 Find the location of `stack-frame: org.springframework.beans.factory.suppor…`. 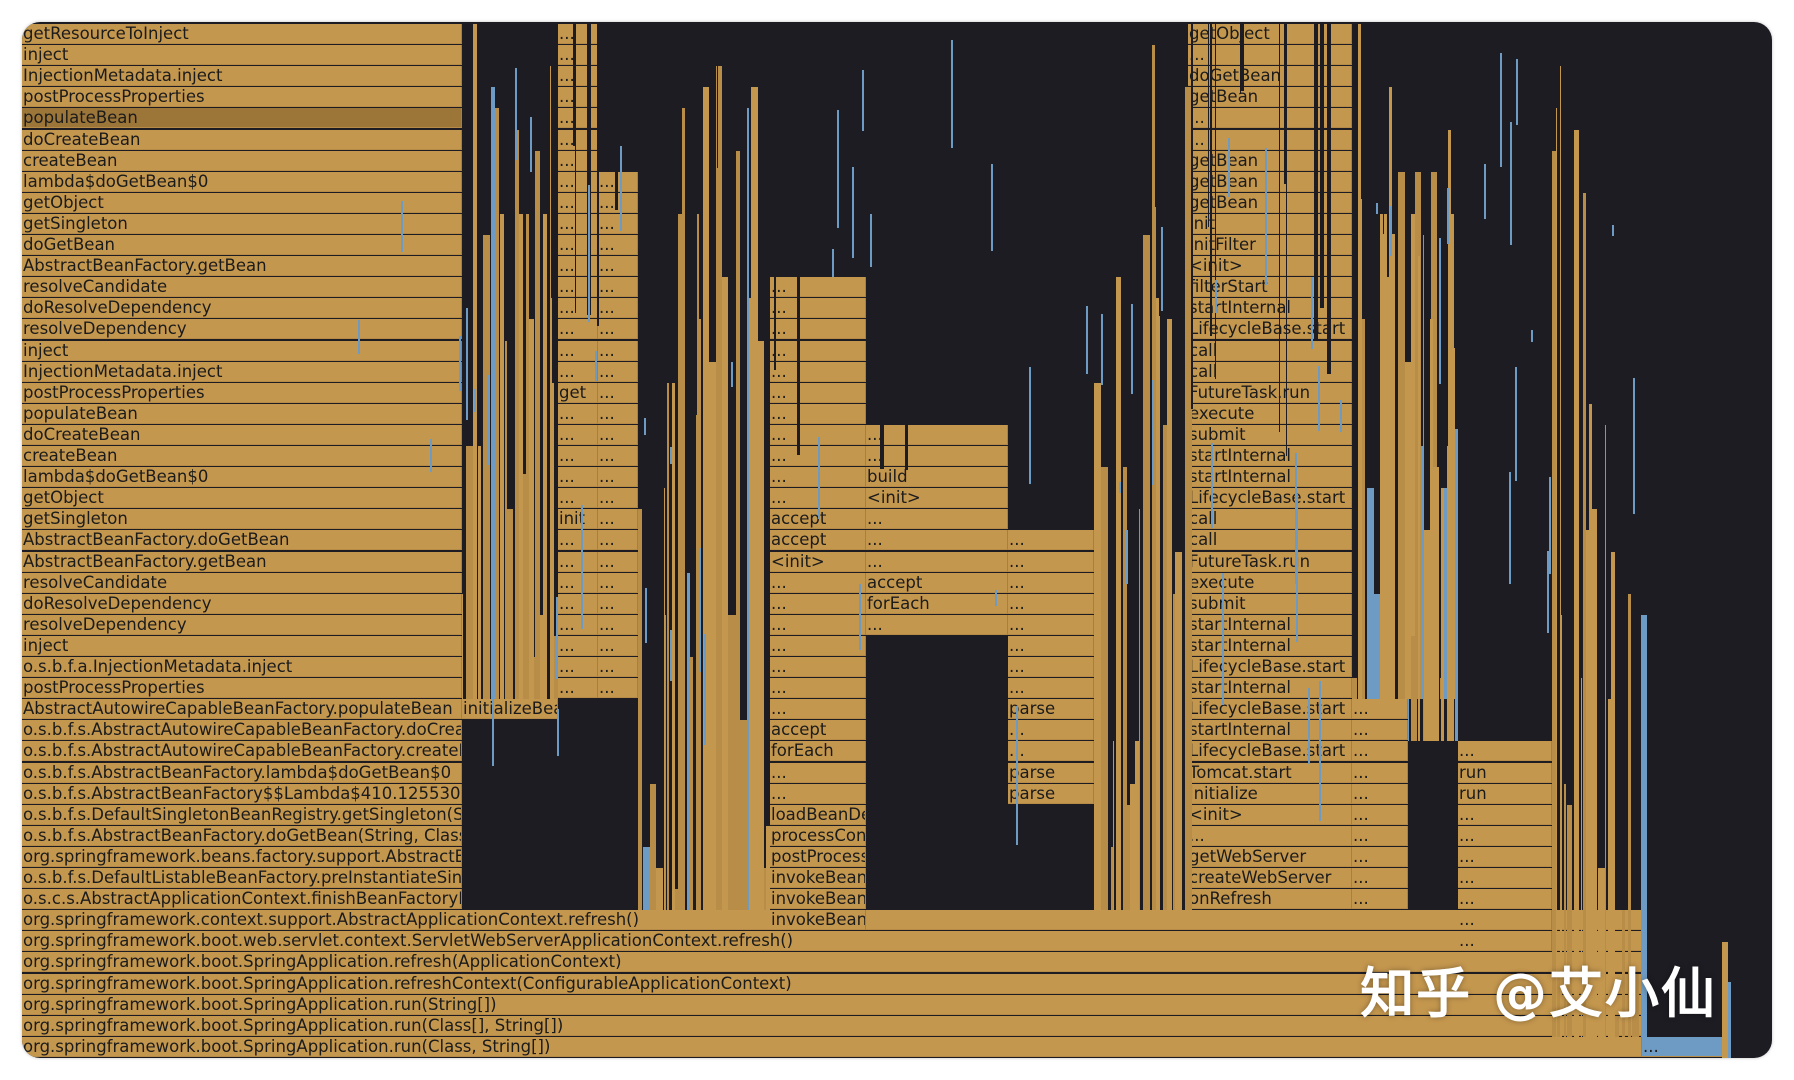

stack-frame: org.springframework.beans.factory.suppor… is located at coordinates (242, 857).